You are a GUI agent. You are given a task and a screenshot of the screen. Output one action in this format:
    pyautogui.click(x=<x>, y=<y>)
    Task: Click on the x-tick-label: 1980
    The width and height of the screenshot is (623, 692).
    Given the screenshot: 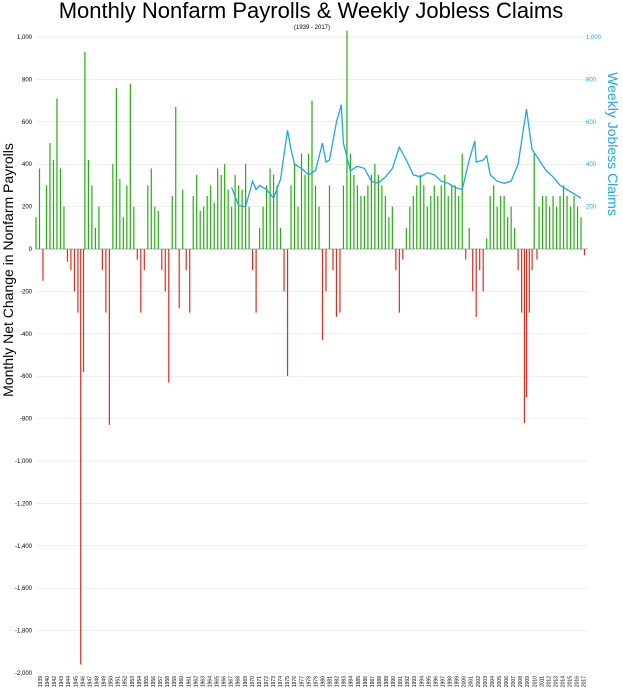 What is the action you would take?
    pyautogui.click(x=323, y=681)
    